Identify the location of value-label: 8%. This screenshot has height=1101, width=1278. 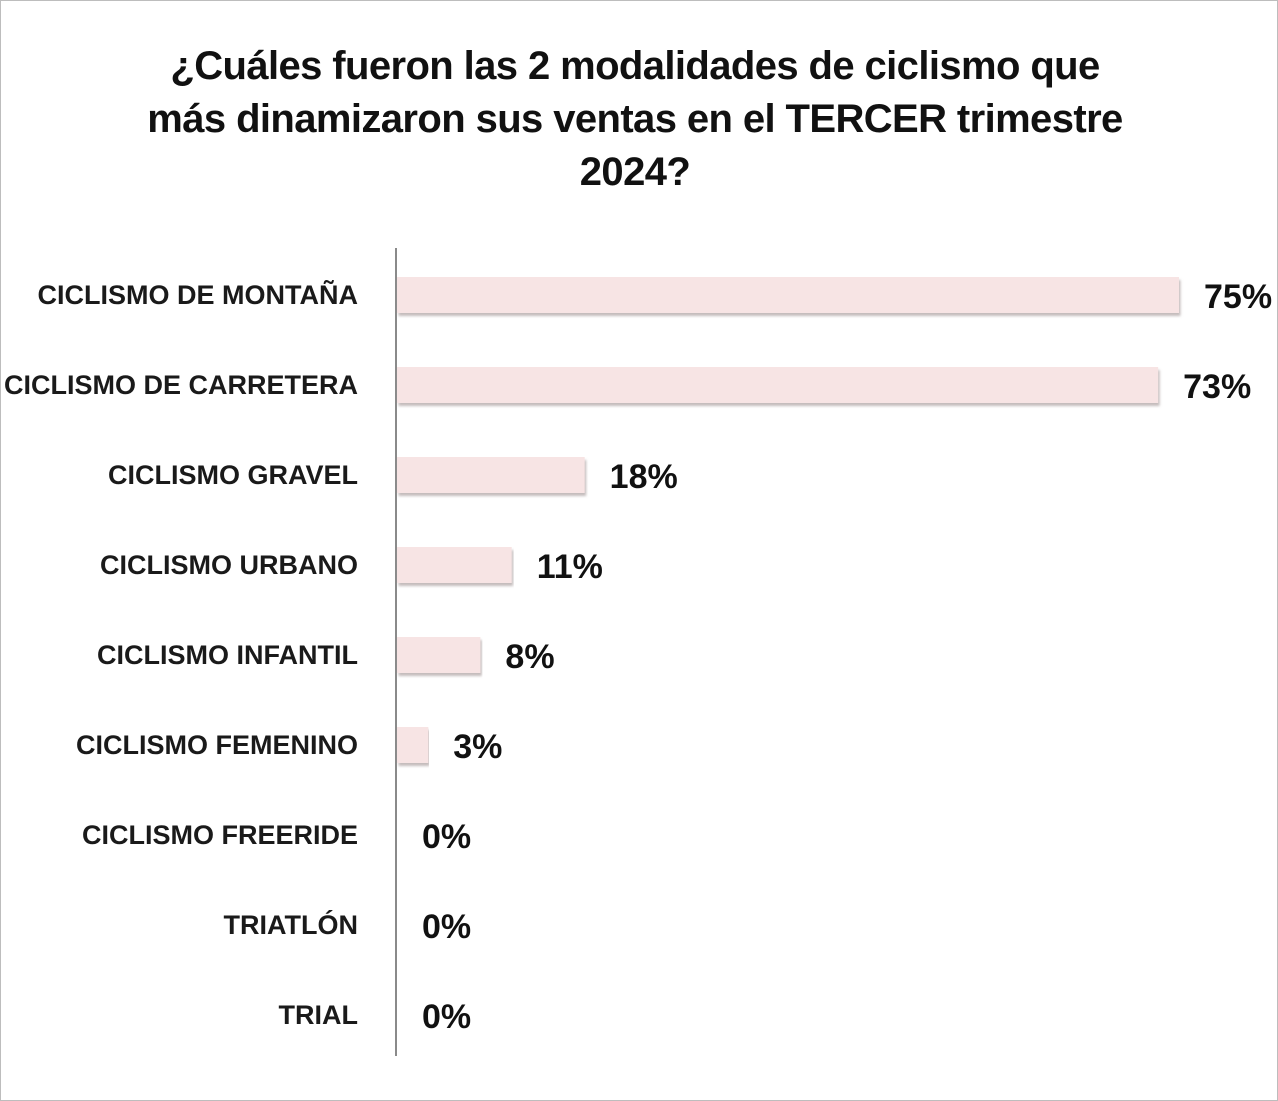
(529, 657).